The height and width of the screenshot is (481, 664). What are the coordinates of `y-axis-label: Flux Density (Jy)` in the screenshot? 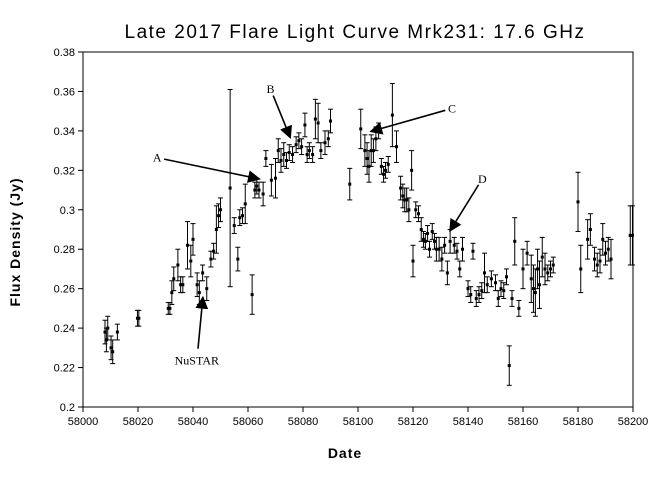 It's located at (15, 241).